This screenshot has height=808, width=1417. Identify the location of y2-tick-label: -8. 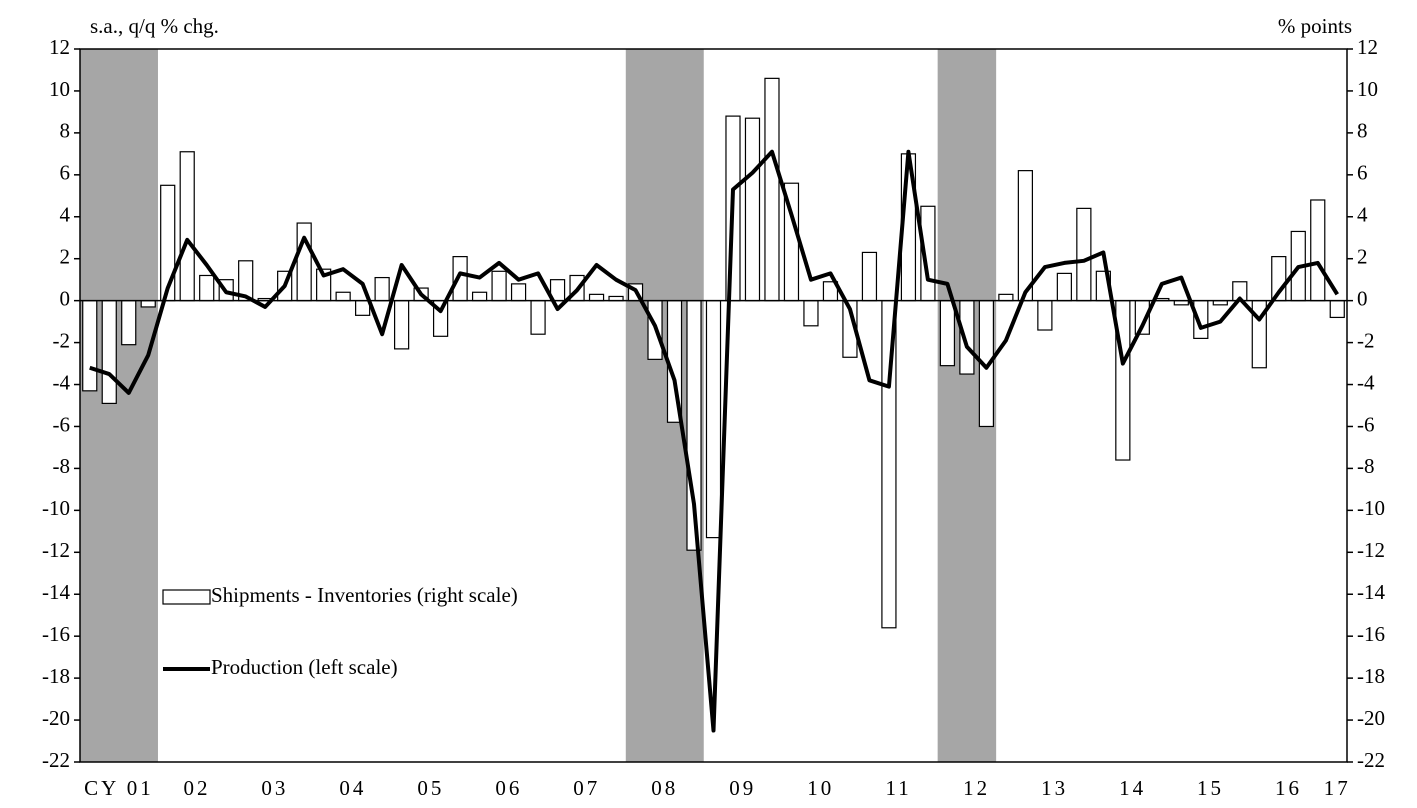
(1366, 466).